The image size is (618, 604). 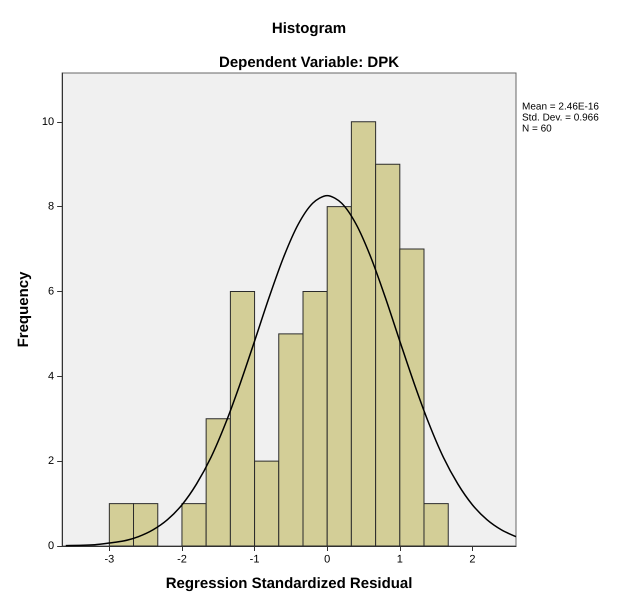 What do you see at coordinates (51, 461) in the screenshot?
I see `y-tick-label: 2` at bounding box center [51, 461].